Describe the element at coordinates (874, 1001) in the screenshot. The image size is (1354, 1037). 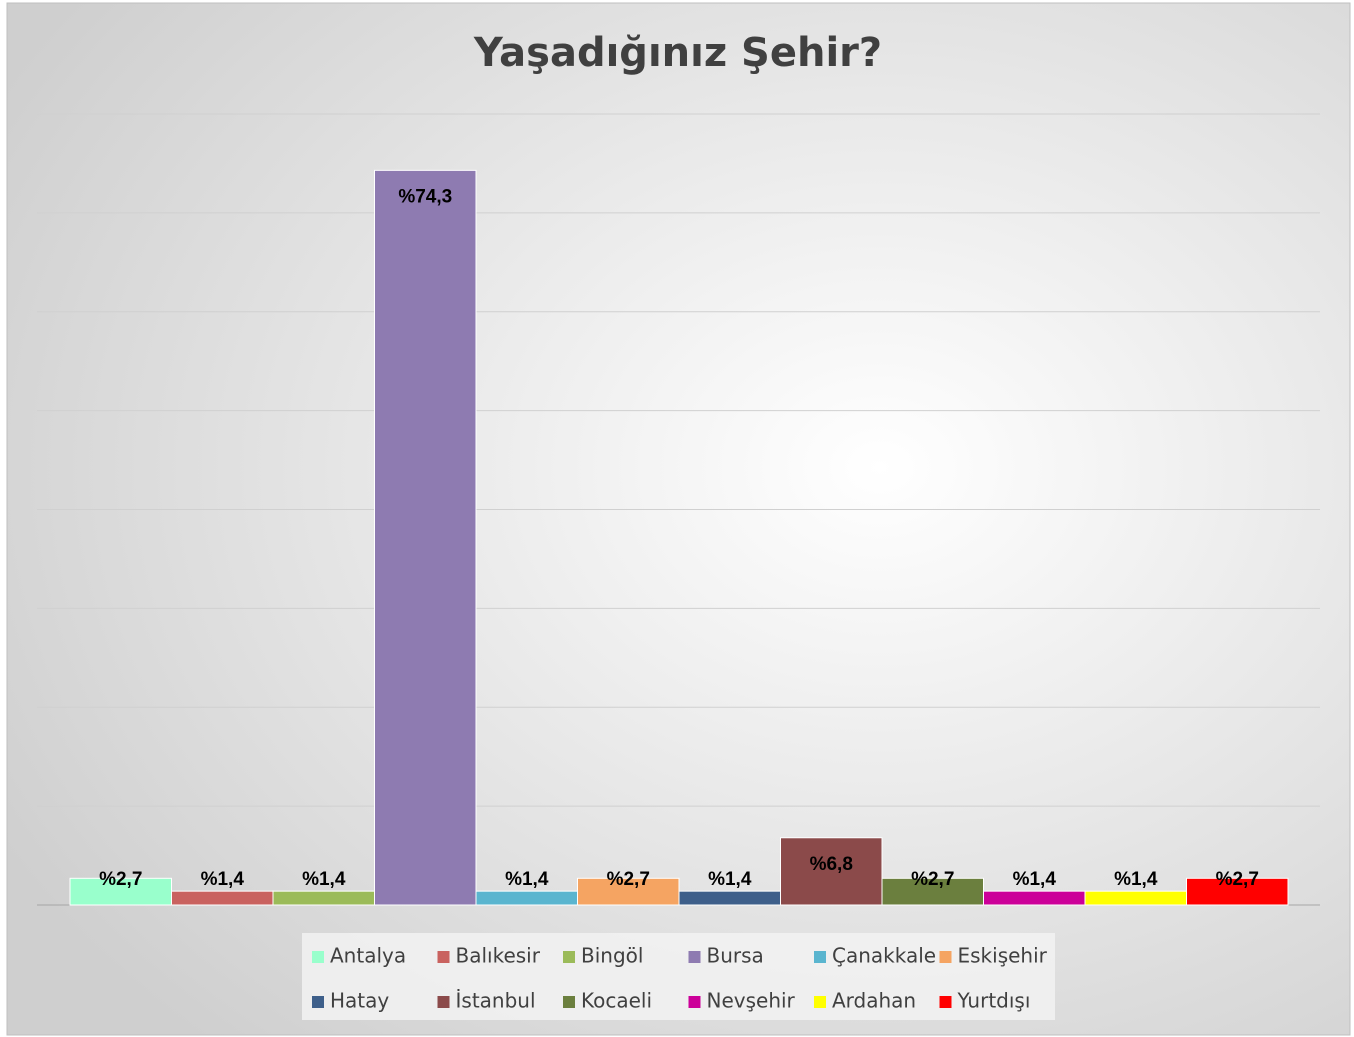
I see `legend-label: Ardahan` at that location.